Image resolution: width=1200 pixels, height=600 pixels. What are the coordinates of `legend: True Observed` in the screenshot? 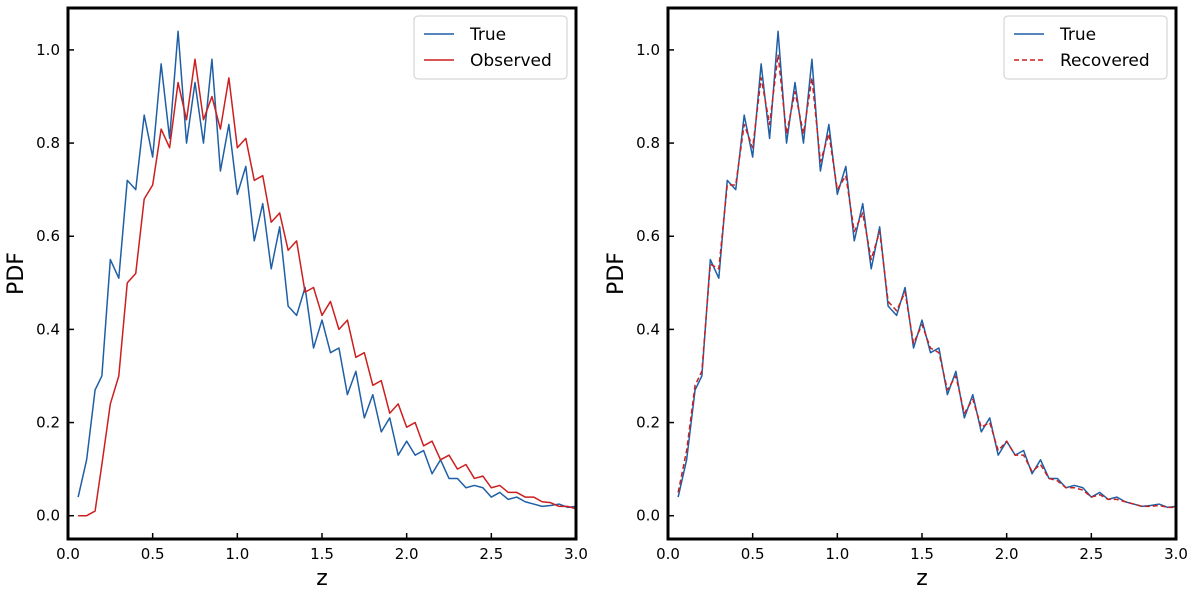 It's located at (490, 47).